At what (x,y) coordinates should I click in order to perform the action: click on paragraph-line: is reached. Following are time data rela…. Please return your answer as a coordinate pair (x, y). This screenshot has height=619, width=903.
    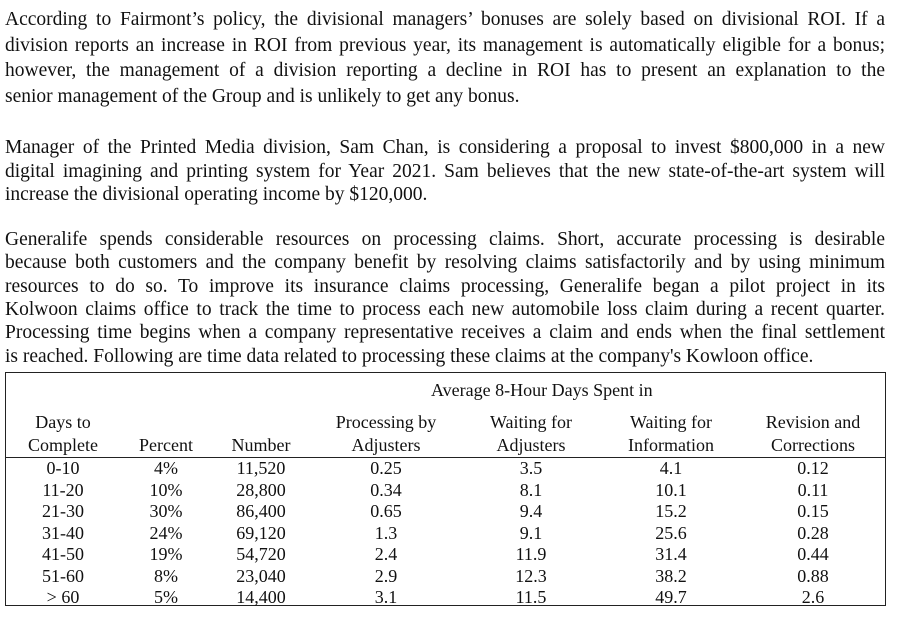
    Looking at the image, I should click on (409, 356).